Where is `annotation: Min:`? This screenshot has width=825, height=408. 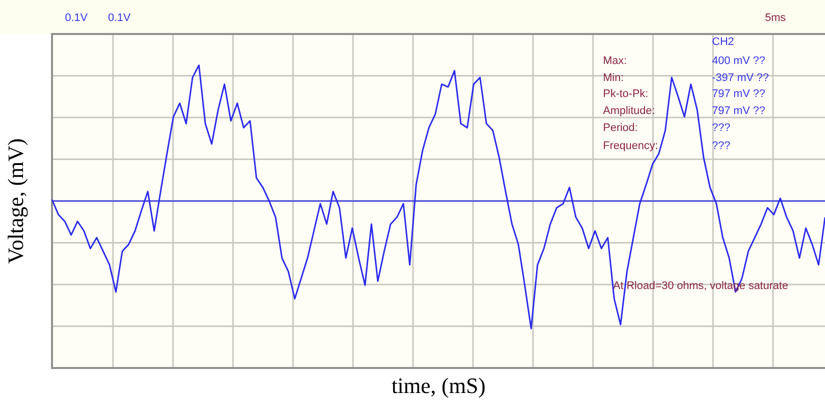 annotation: Min: is located at coordinates (613, 78).